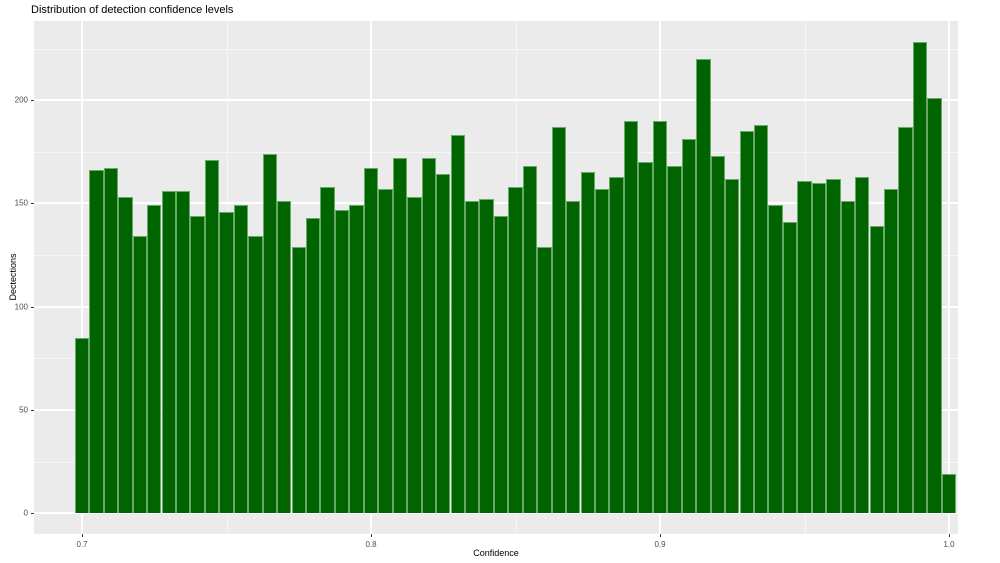 The image size is (1000, 563). Describe the element at coordinates (25, 513) in the screenshot. I see `y-tick-label: 0` at that location.